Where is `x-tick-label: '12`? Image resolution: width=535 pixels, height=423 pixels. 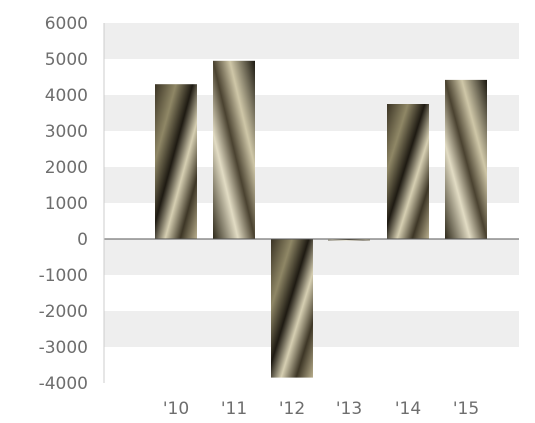
x-tick-label: '12 is located at coordinates (292, 409).